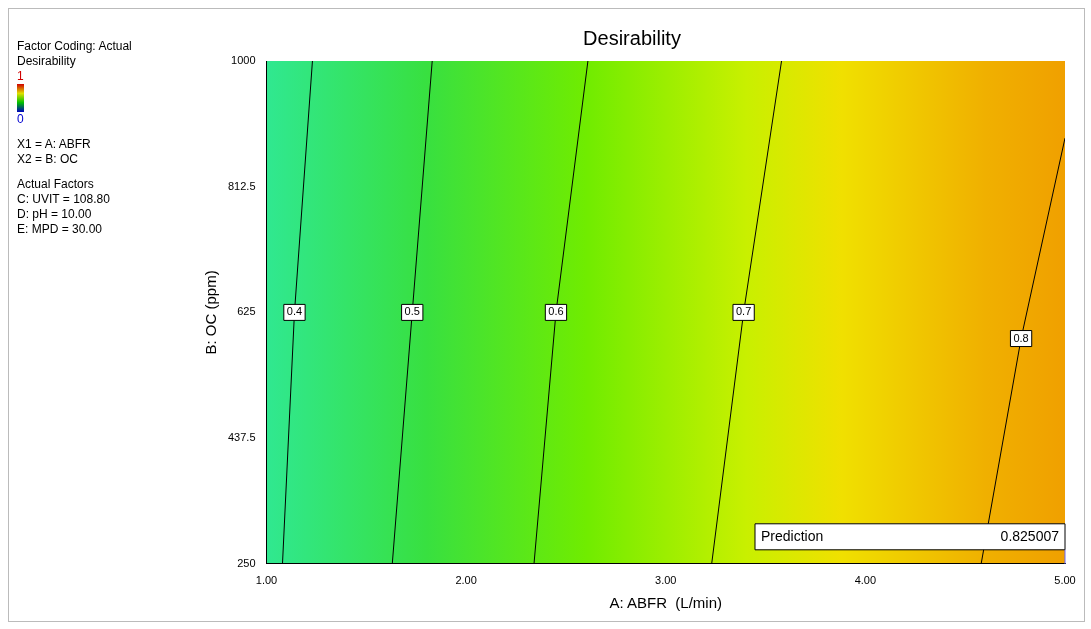 Image resolution: width=1091 pixels, height=629 pixels. Describe the element at coordinates (865, 580) in the screenshot. I see `x-tick-label: 4.00` at that location.